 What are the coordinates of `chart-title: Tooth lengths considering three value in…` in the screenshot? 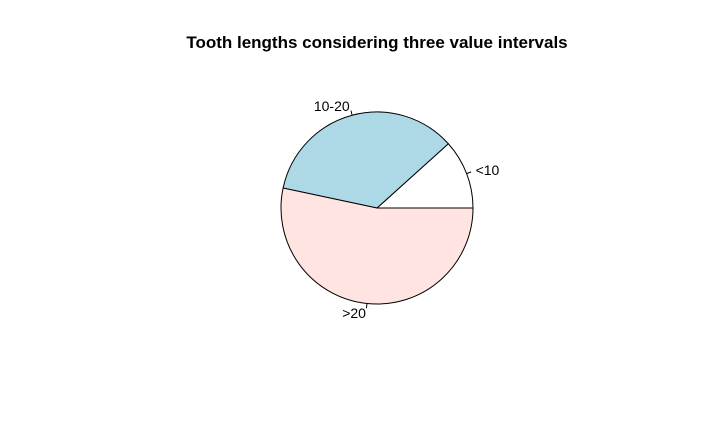 It's located at (376, 42).